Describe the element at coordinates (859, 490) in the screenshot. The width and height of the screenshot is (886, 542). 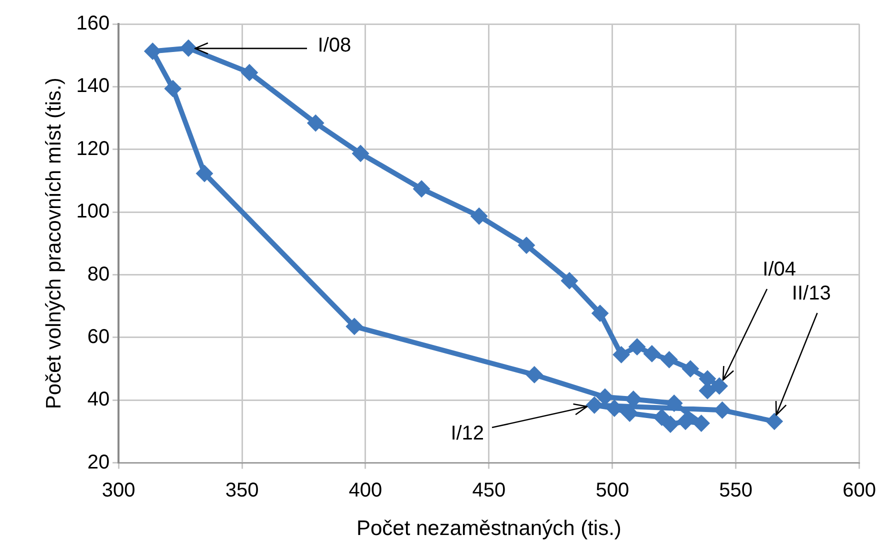
I see `x-tick-label: 600` at that location.